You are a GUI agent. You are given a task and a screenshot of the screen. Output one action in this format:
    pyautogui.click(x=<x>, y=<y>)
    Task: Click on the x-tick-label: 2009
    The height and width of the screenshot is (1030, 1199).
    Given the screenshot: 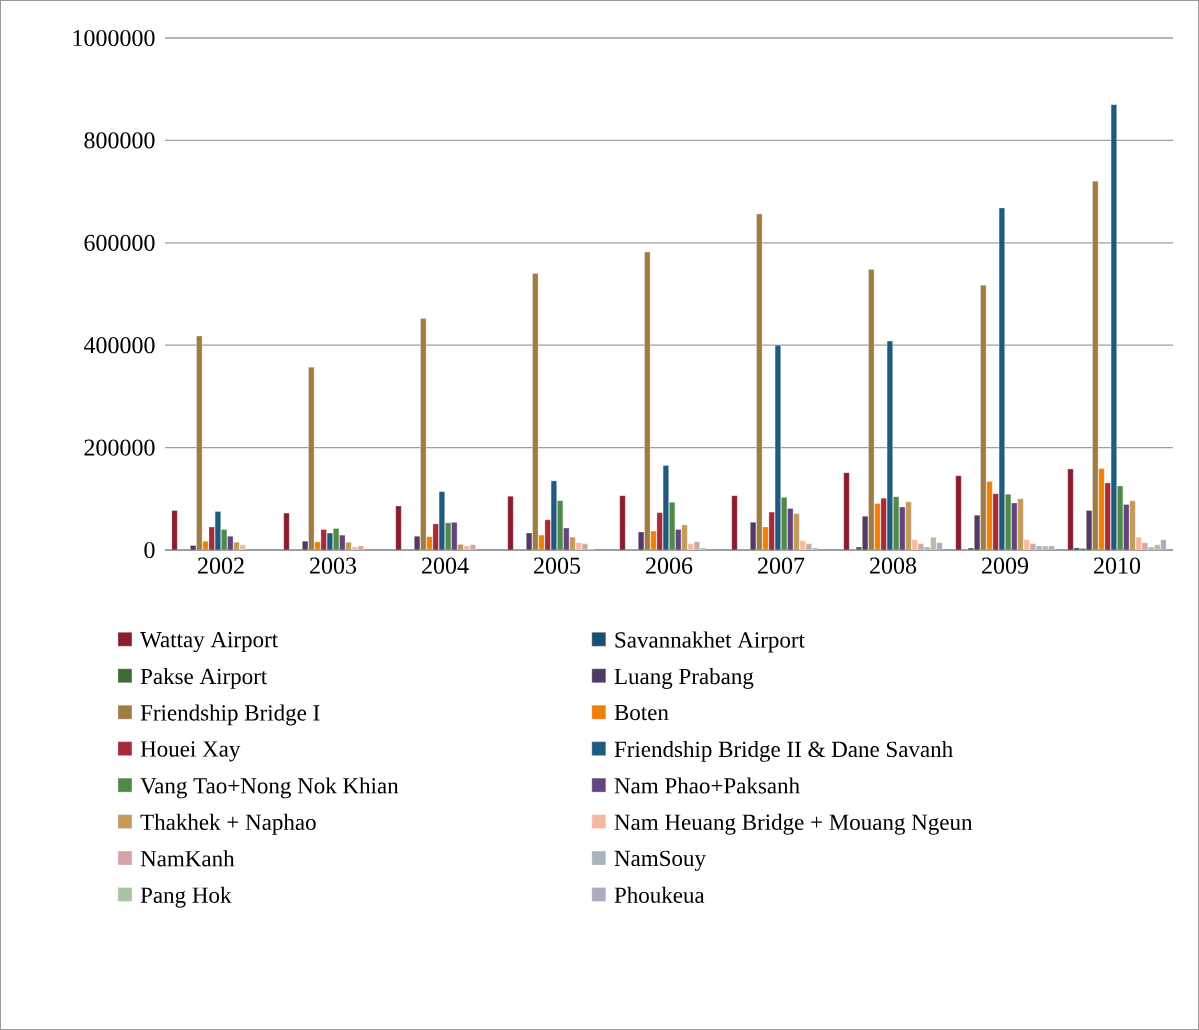 What is the action you would take?
    pyautogui.click(x=1005, y=565)
    